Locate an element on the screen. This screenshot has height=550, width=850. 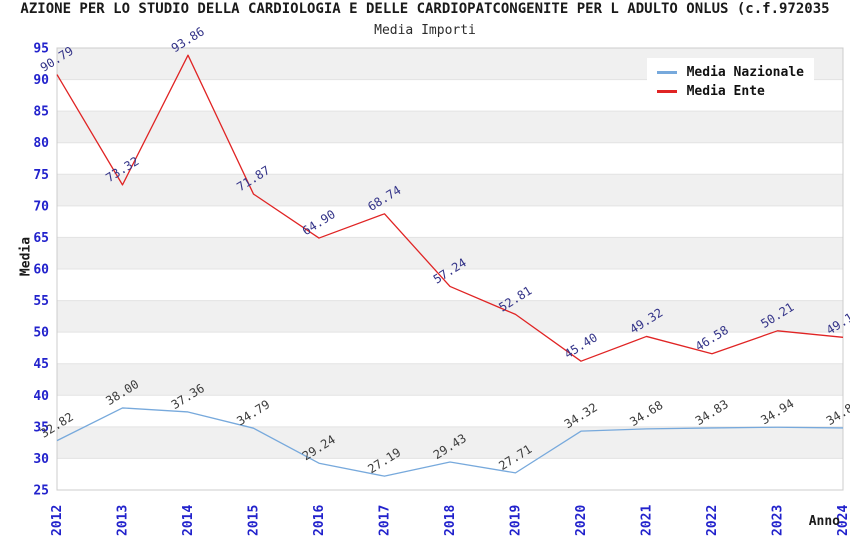
svg-text: 2012 is located at coordinates (57, 520).